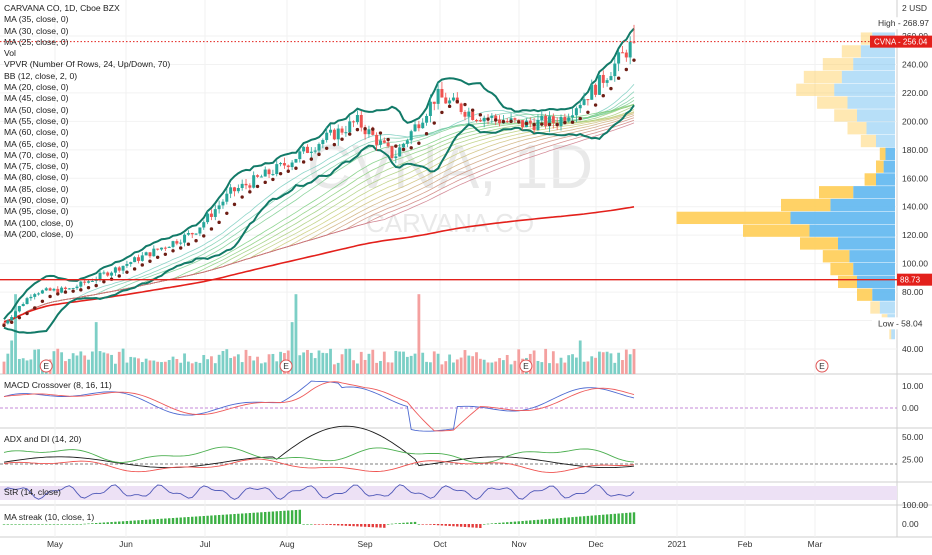 This screenshot has height=555, width=932. I want to click on legend-ma-25: MA (25, close, 0), so click(36, 41).